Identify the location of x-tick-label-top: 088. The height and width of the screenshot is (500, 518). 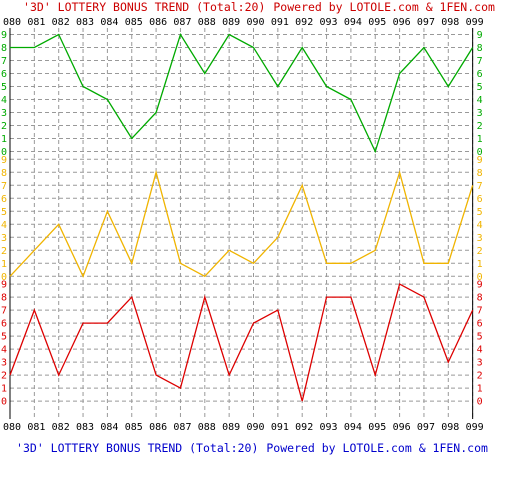
(207, 22).